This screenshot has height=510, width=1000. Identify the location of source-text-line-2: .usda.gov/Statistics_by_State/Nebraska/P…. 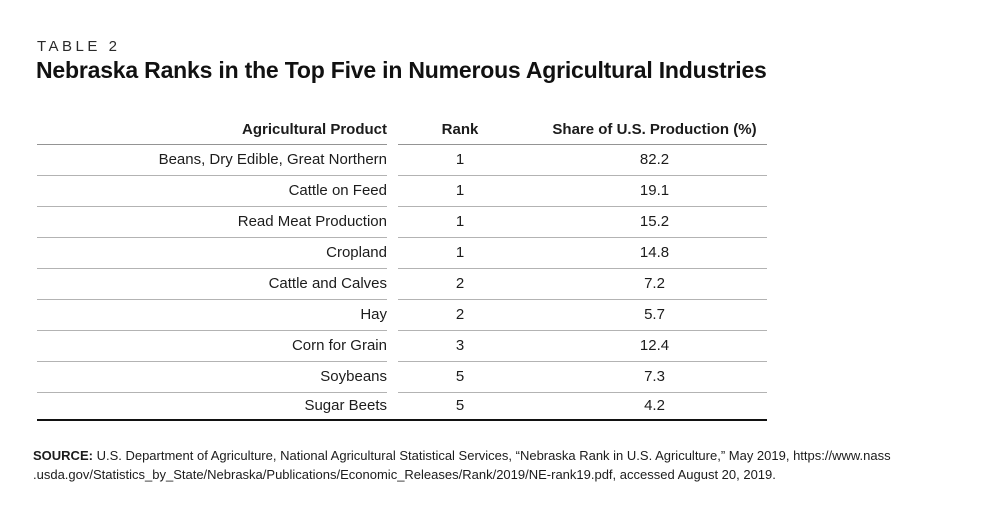
(404, 474).